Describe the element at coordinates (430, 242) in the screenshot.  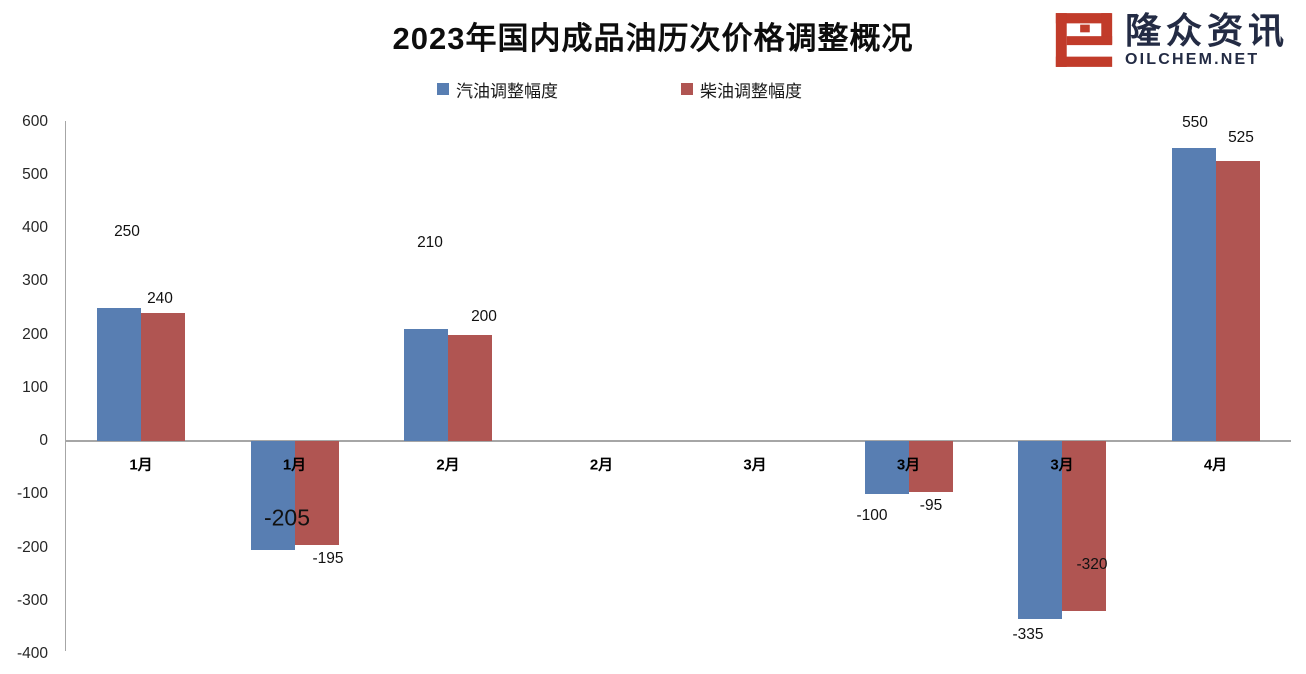
I see `value-label: 210` at that location.